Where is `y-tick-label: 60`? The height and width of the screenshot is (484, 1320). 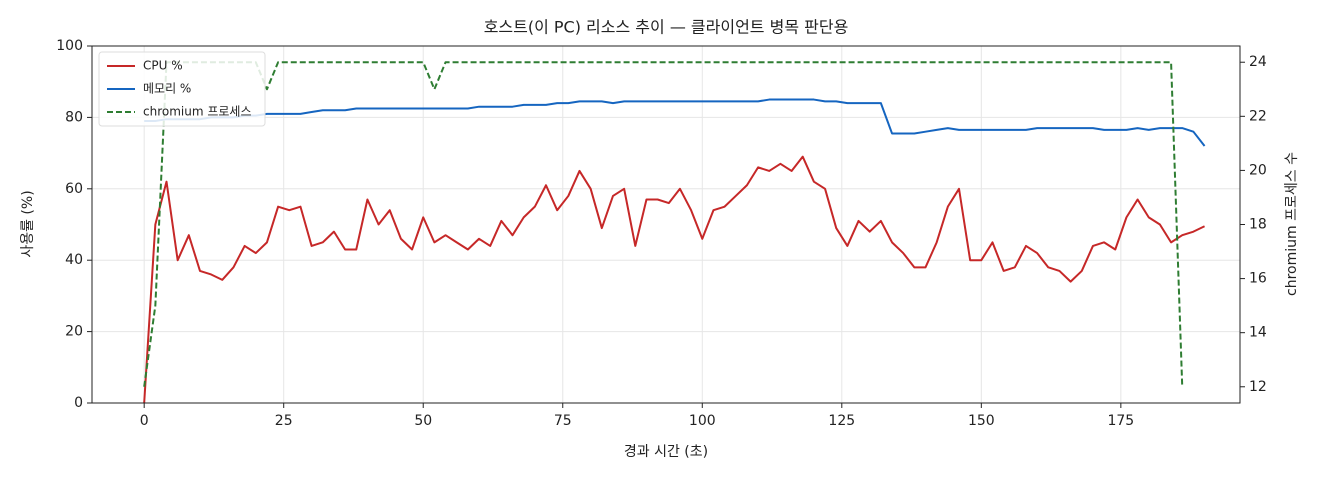
y-tick-label: 60 is located at coordinates (74, 189).